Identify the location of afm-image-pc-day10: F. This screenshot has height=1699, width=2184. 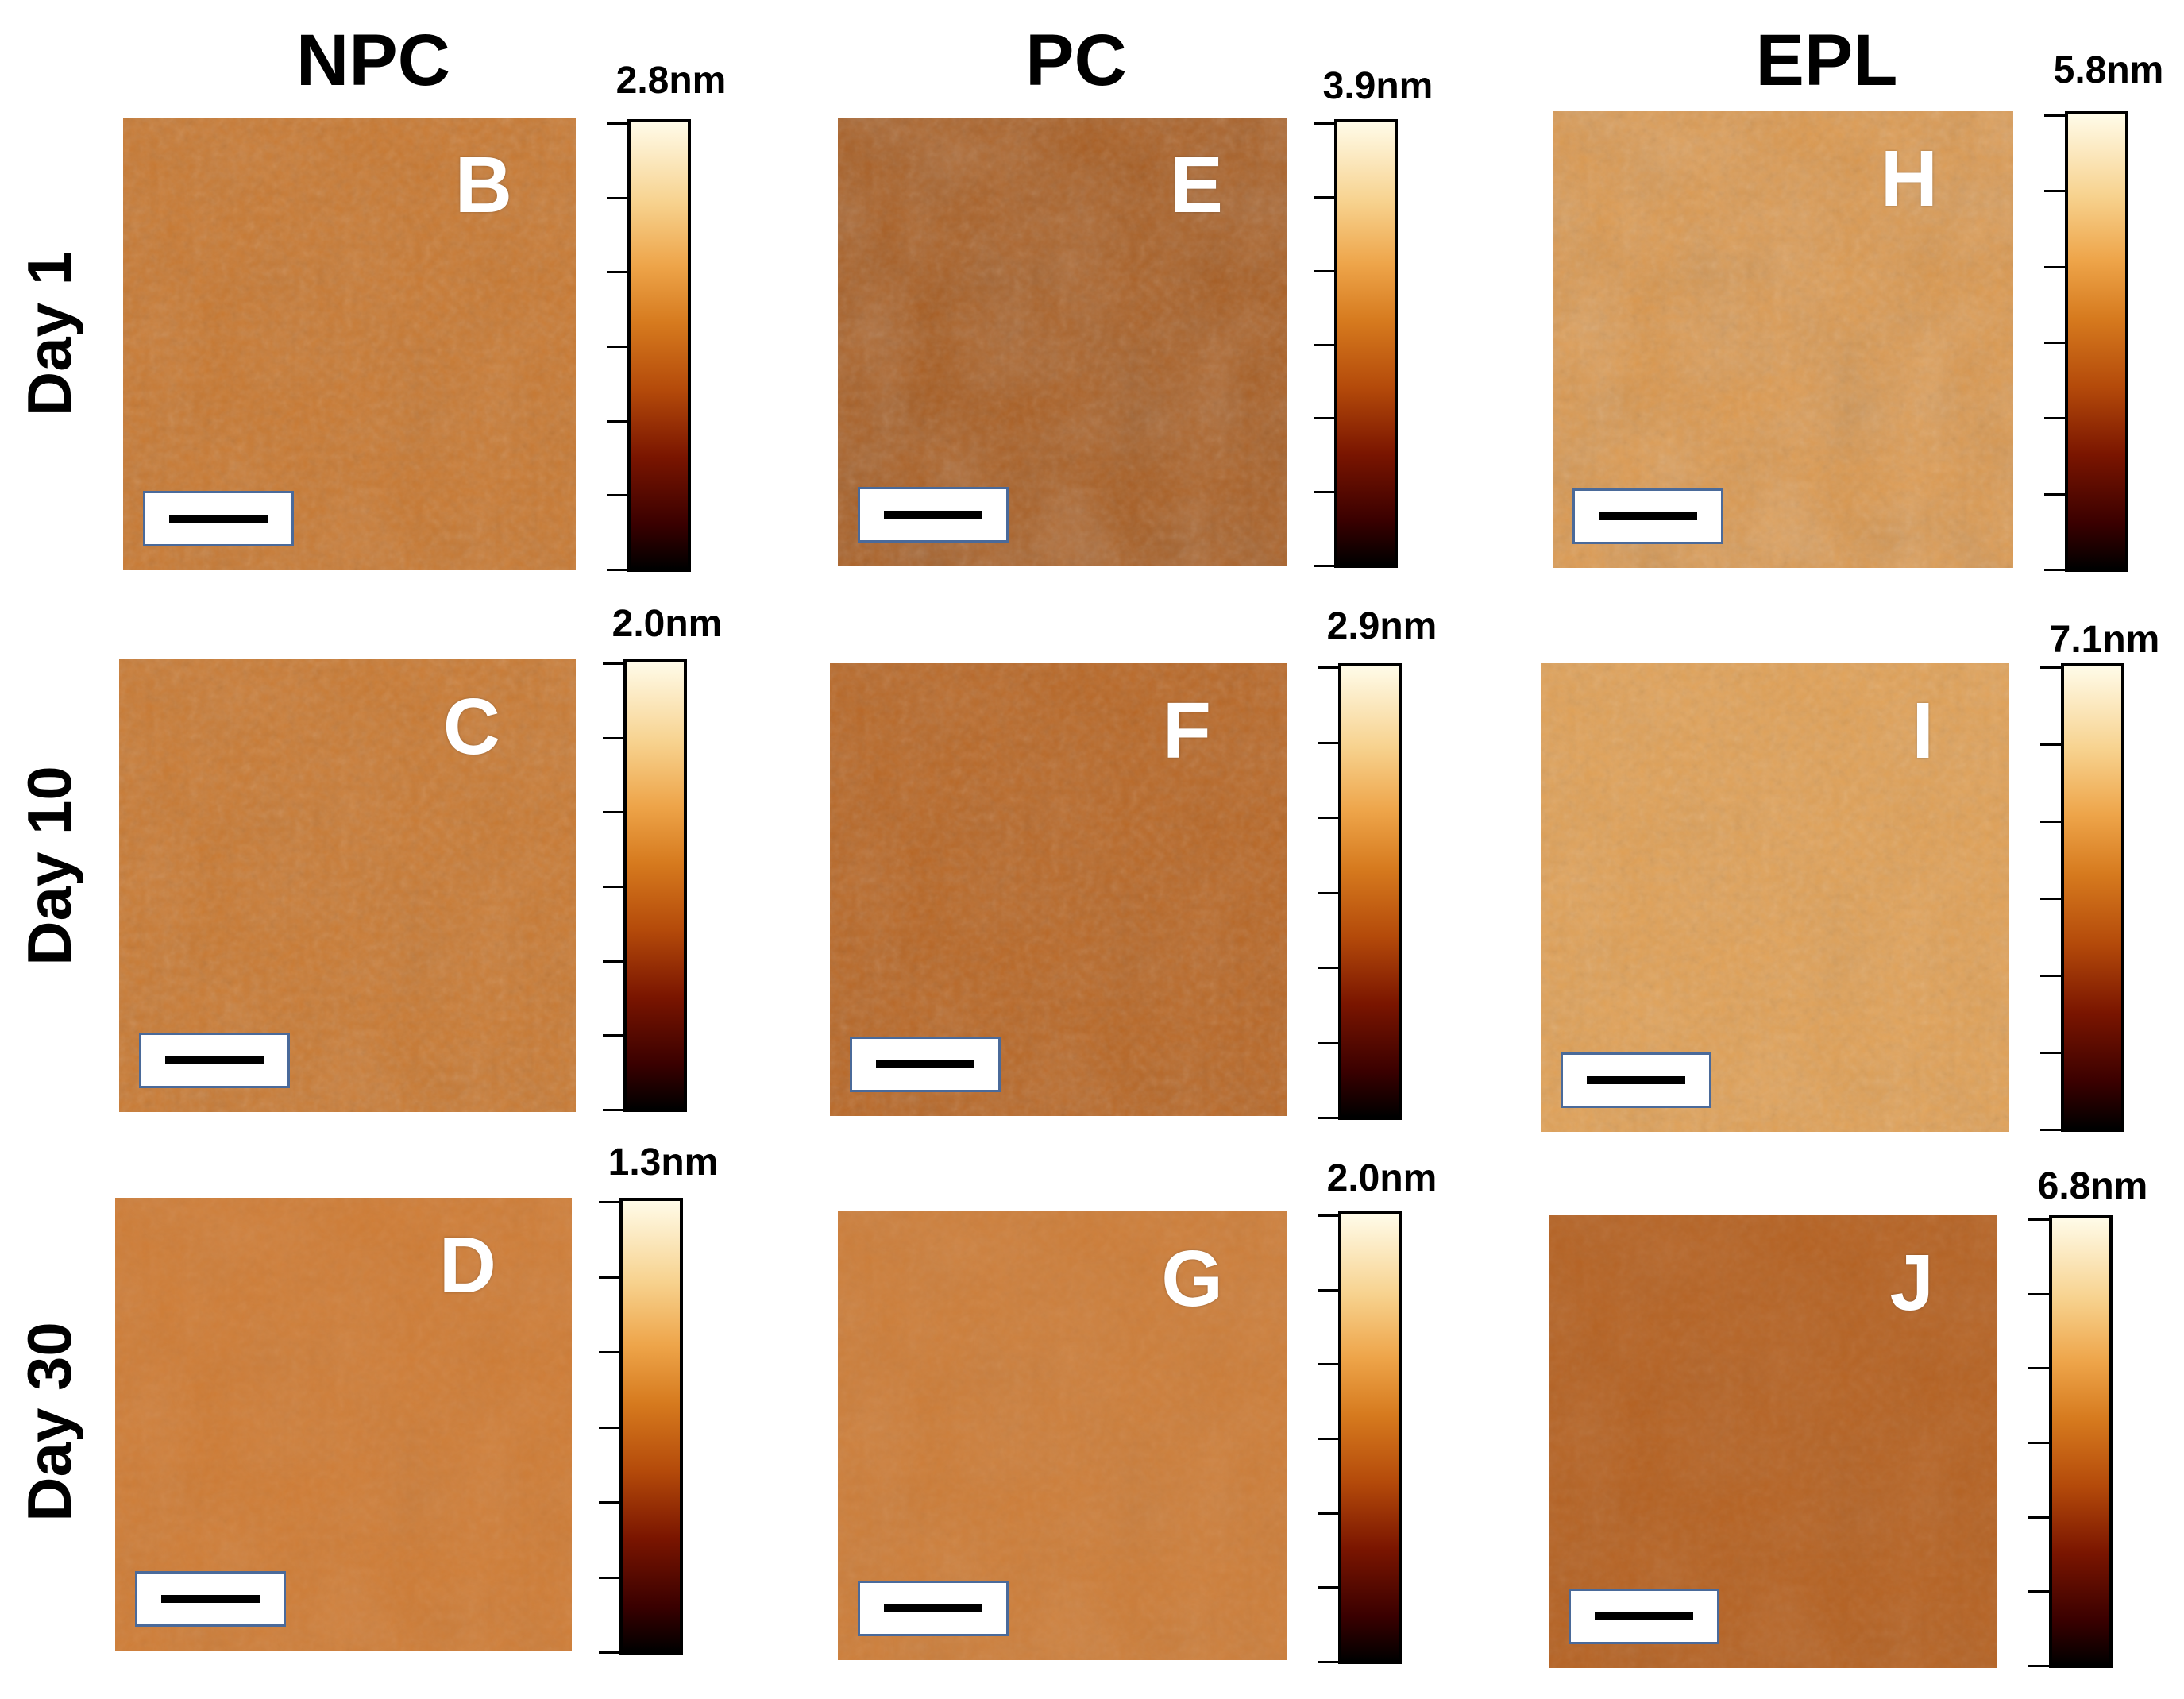
(1058, 889).